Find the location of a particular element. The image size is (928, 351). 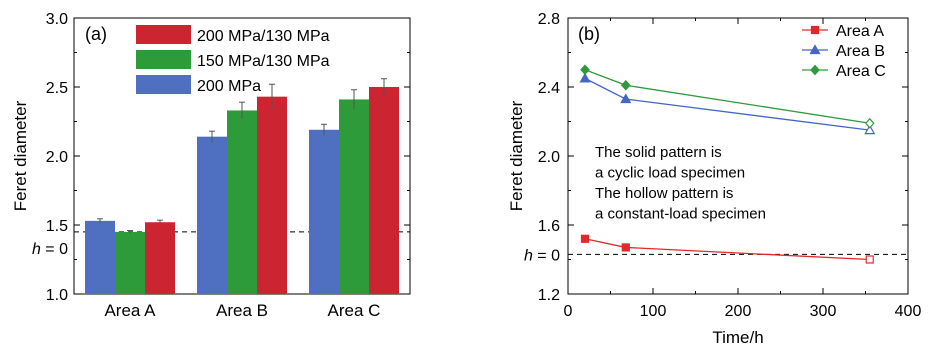

panel-b-xlabel: Time/h is located at coordinates (737, 337).